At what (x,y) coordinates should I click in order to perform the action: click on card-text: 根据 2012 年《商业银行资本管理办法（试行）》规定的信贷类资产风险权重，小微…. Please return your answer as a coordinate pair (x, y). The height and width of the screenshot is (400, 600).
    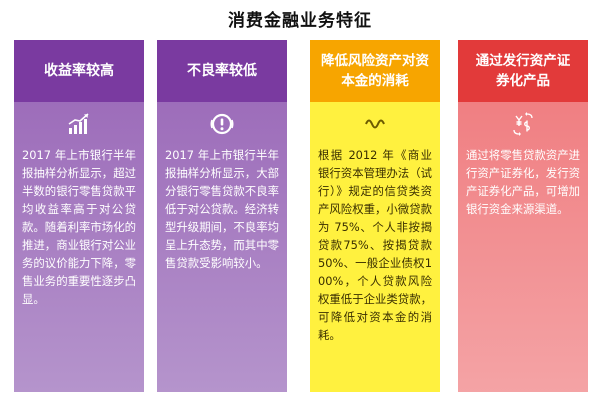
    Looking at the image, I should click on (375, 245).